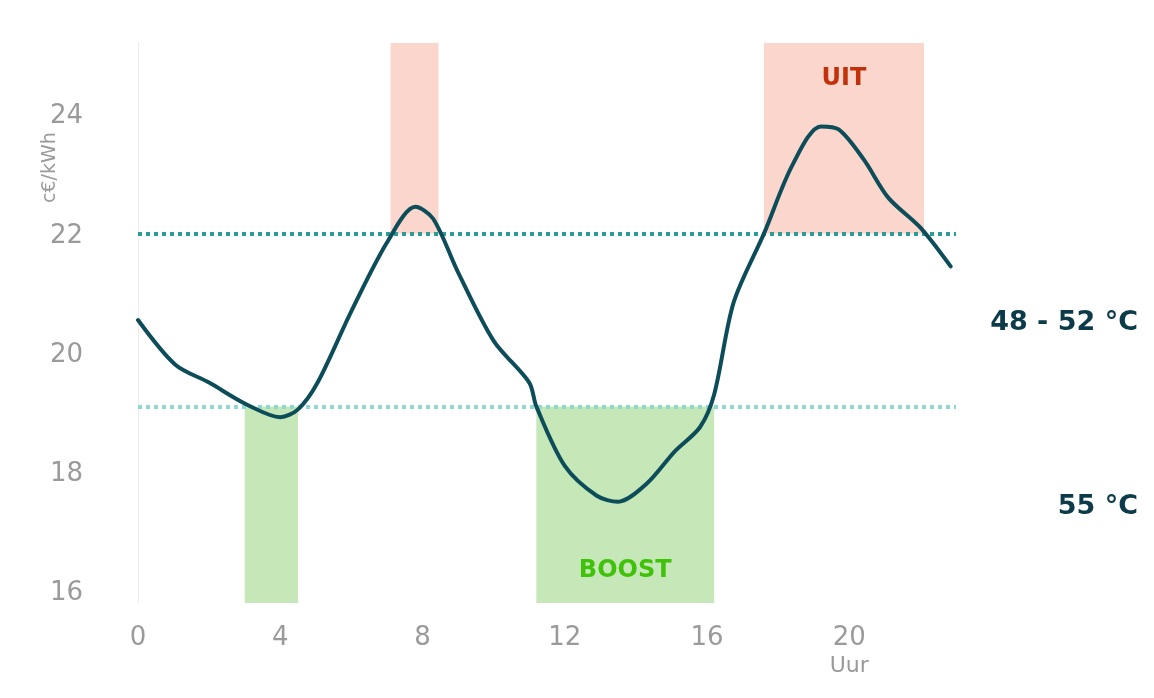 This screenshot has width=1154, height=698. Describe the element at coordinates (138, 636) in the screenshot. I see `x-tick-label: 0` at that location.